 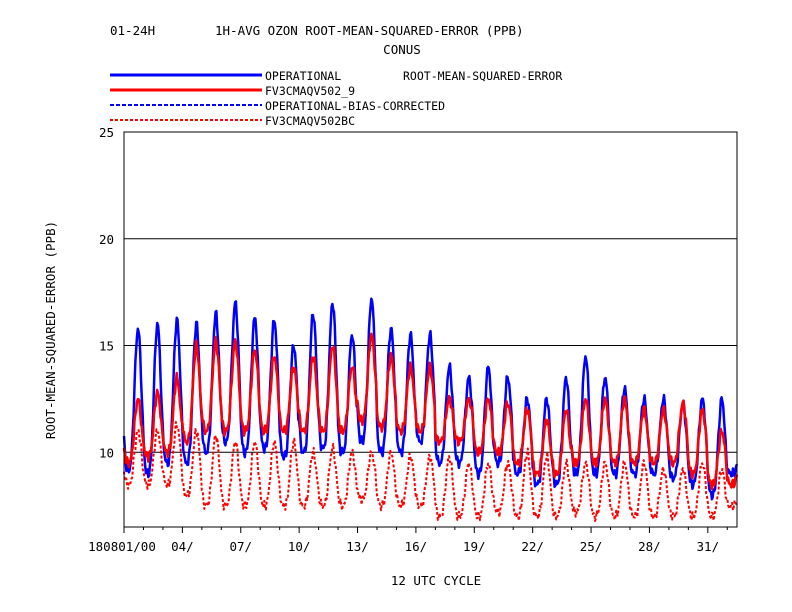 I want to click on x-axis-ticks: 180801/00 04/07/10/13/16/19/22/25/28/31/, so click(x=408, y=540).